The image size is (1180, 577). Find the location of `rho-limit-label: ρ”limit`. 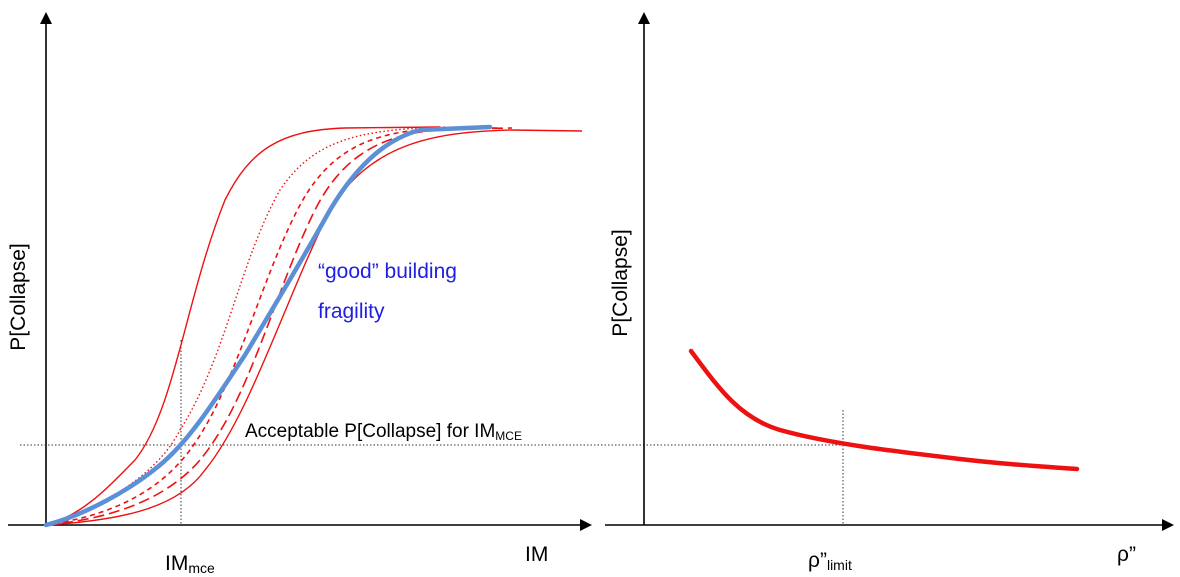

rho-limit-label: ρ”limit is located at coordinates (830, 561).